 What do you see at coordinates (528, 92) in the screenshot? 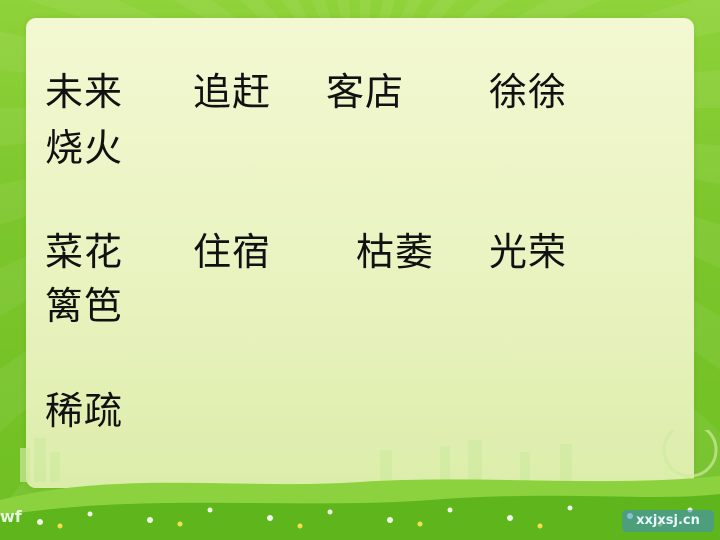
I see `word-xuxu: 徐徐` at bounding box center [528, 92].